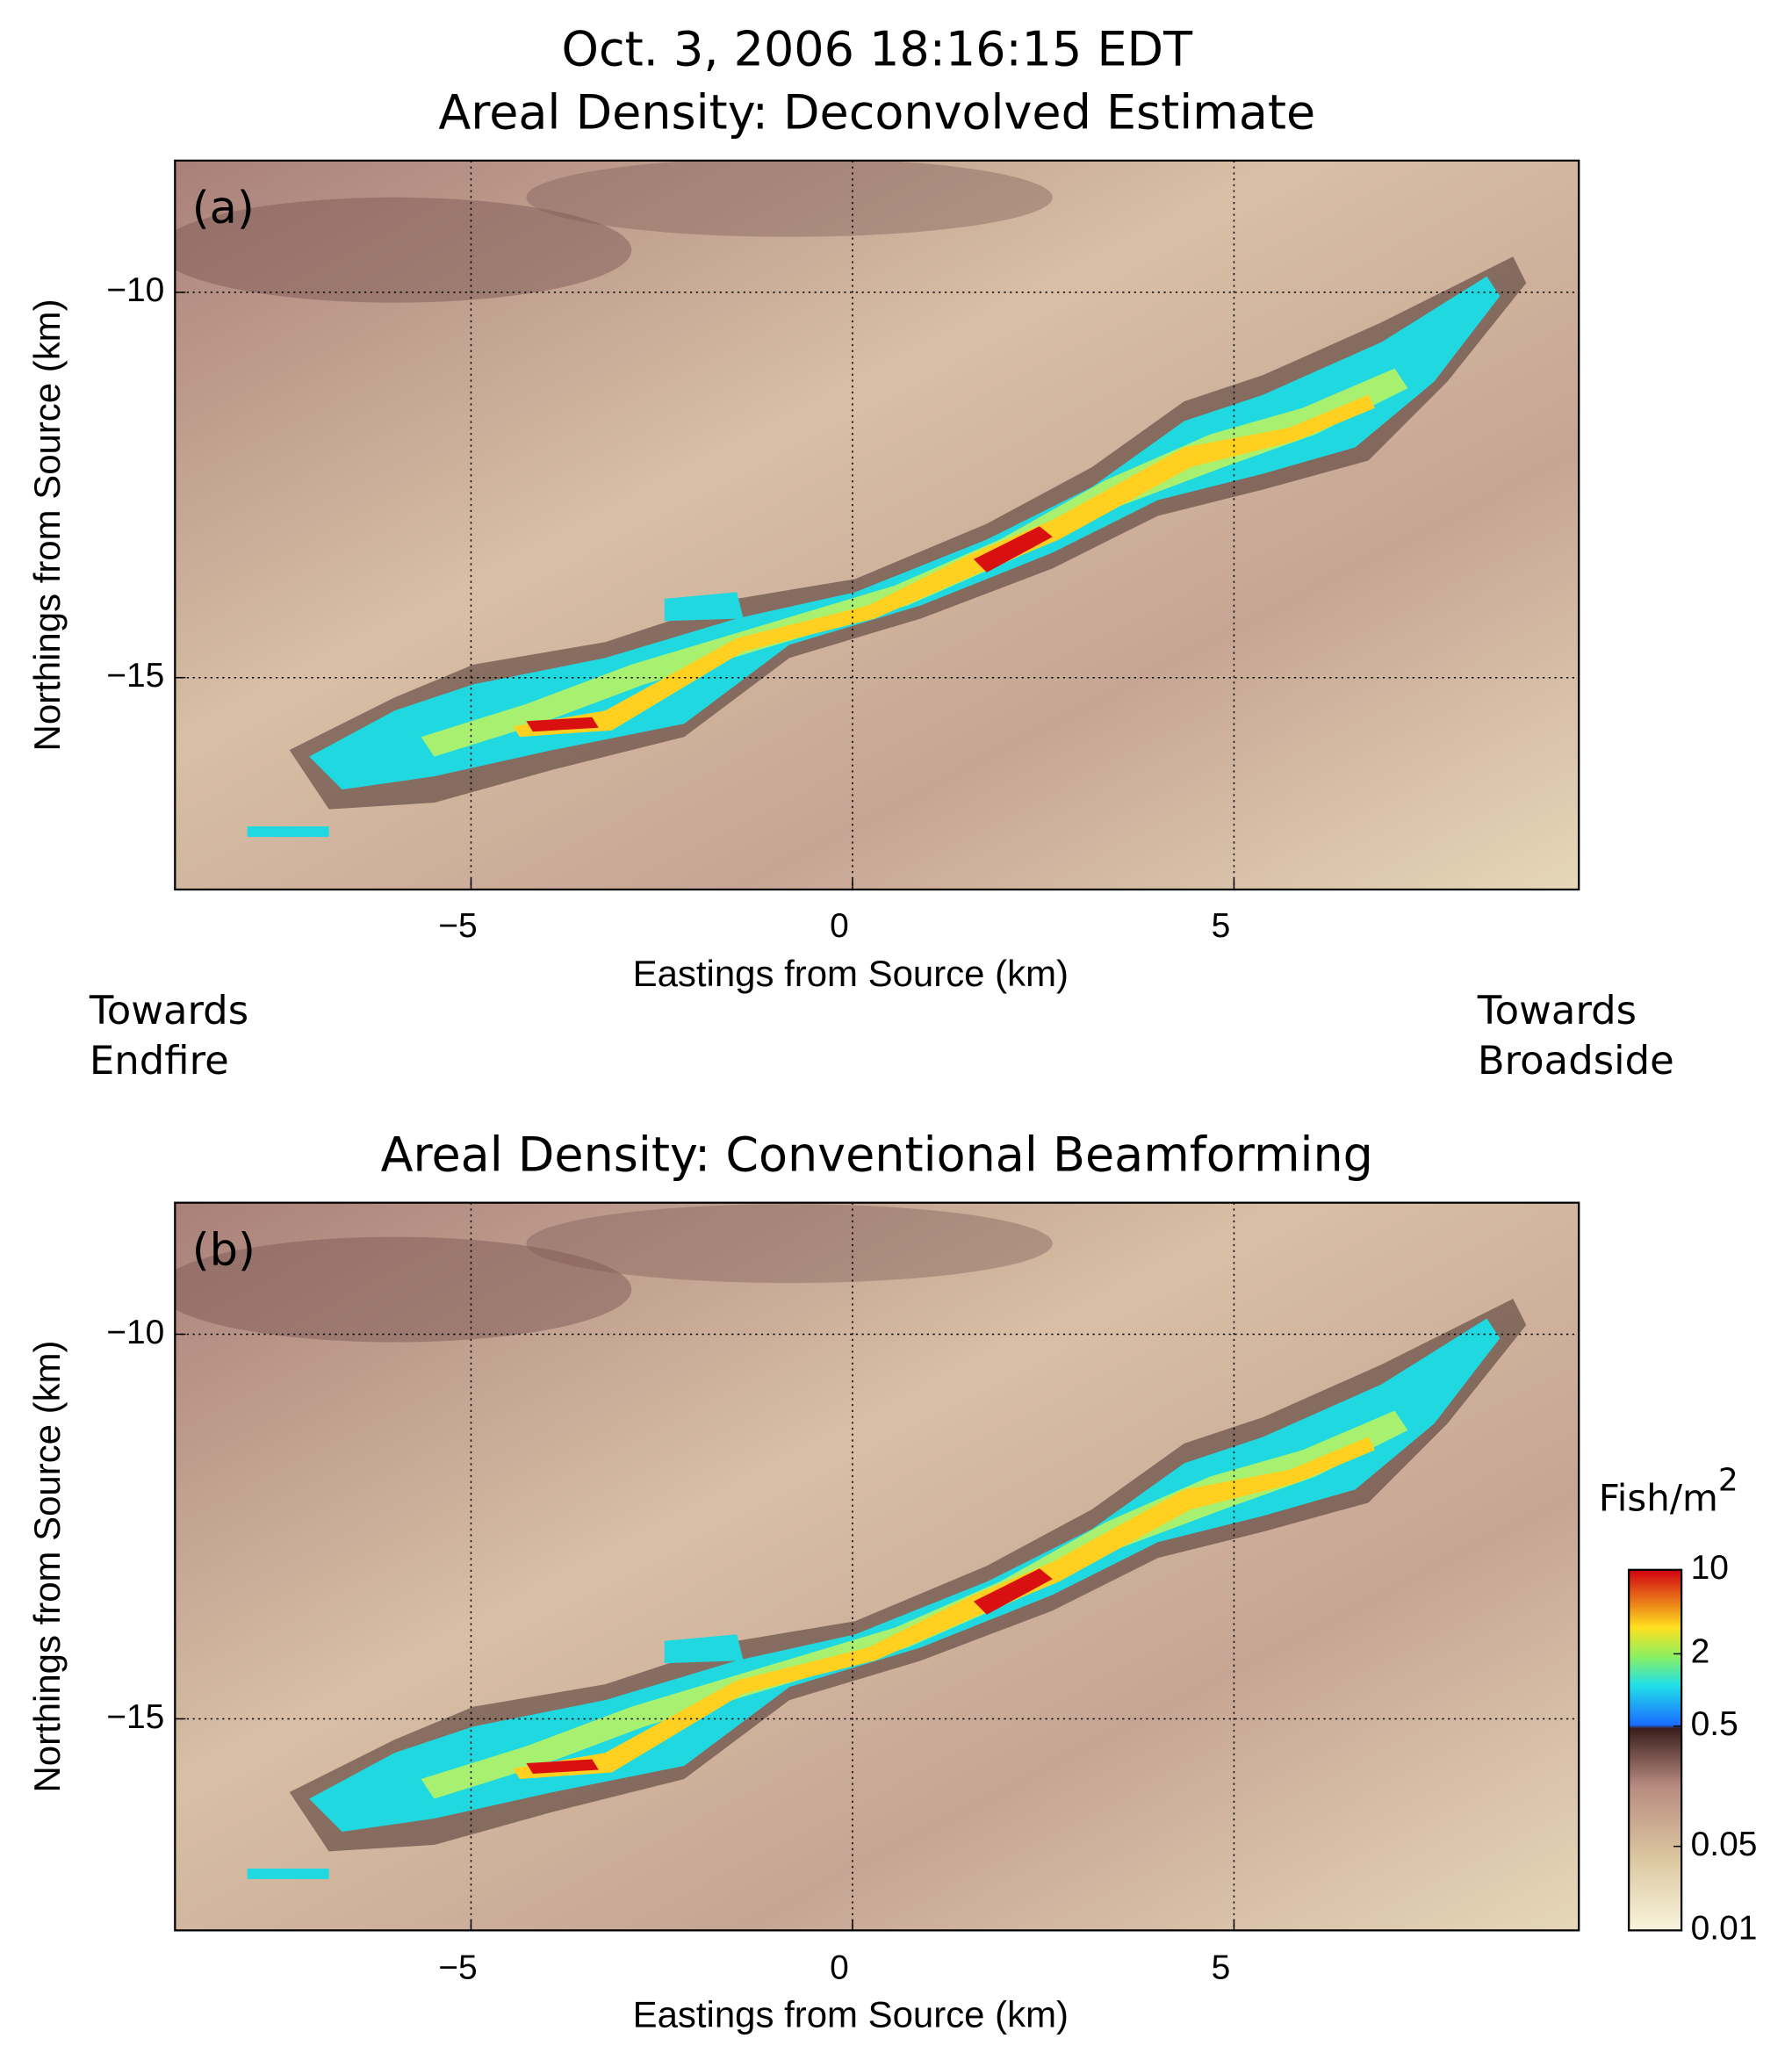 The height and width of the screenshot is (2060, 1792). What do you see at coordinates (1700, 1652) in the screenshot?
I see `colorbar-tick-label: 2` at bounding box center [1700, 1652].